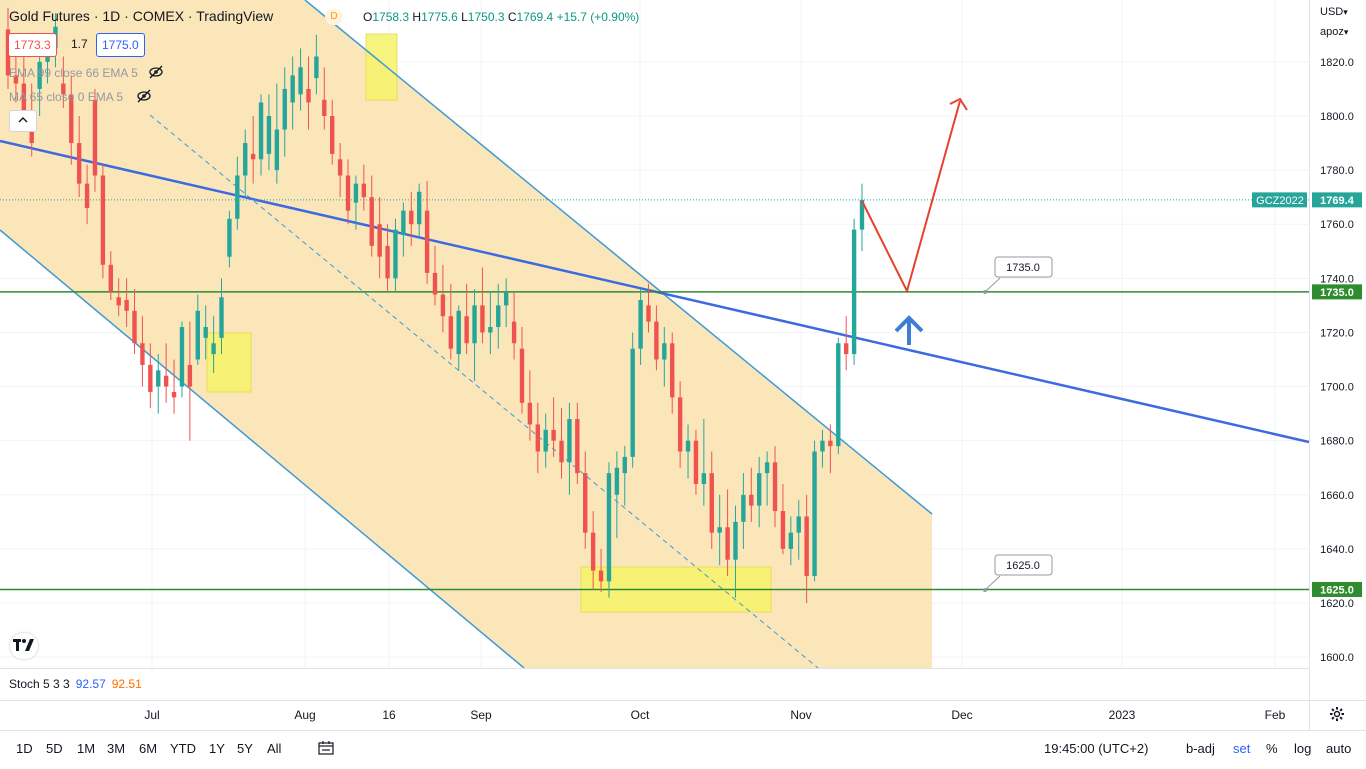 The width and height of the screenshot is (1366, 769). What do you see at coordinates (1337, 279) in the screenshot?
I see `price-tick-label: 1740.0` at bounding box center [1337, 279].